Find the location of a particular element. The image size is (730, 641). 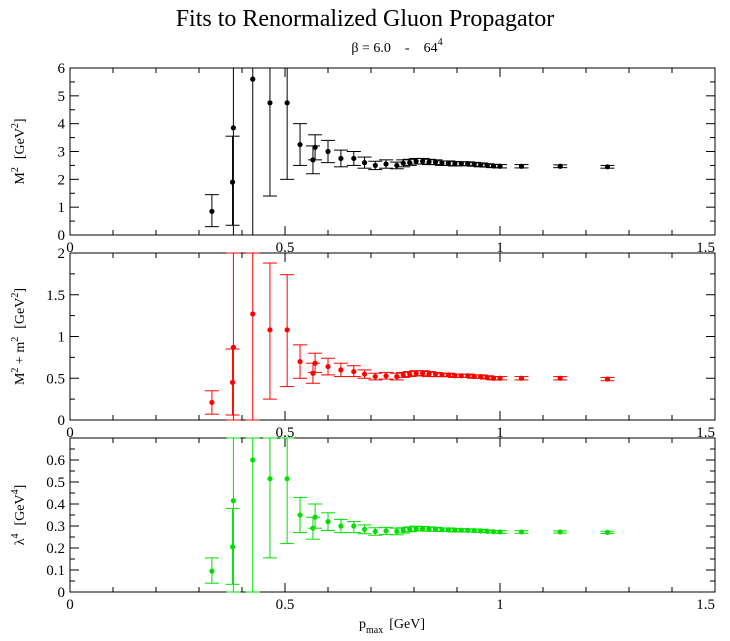

y-label-unit-sup: 4 is located at coordinates (15, 491).